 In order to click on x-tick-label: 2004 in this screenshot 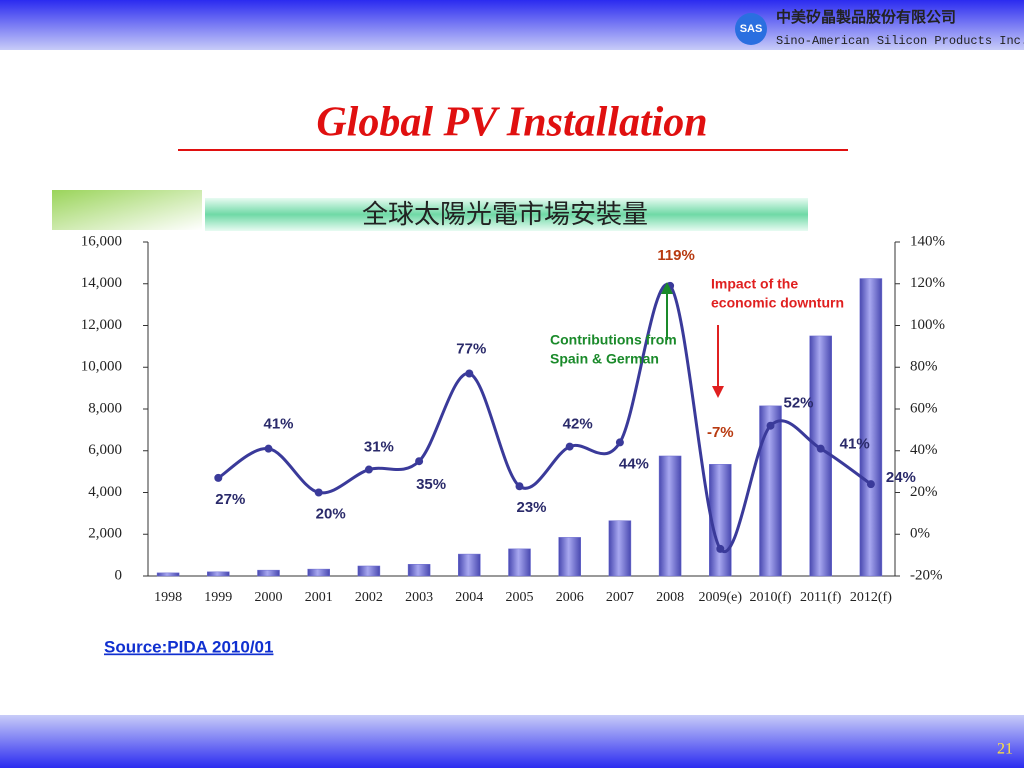, I will do `click(469, 597)`.